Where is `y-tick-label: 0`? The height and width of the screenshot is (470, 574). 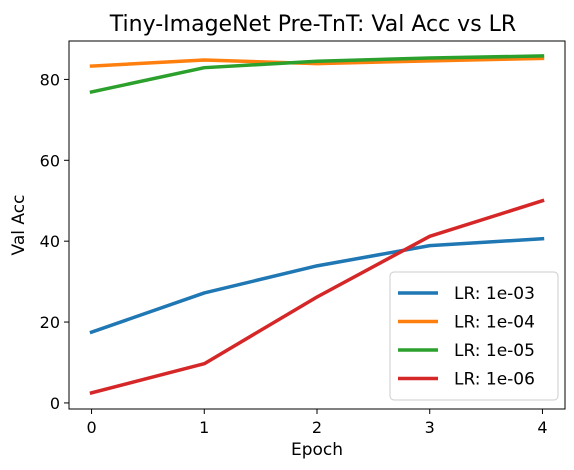
y-tick-label: 0 is located at coordinates (55, 403).